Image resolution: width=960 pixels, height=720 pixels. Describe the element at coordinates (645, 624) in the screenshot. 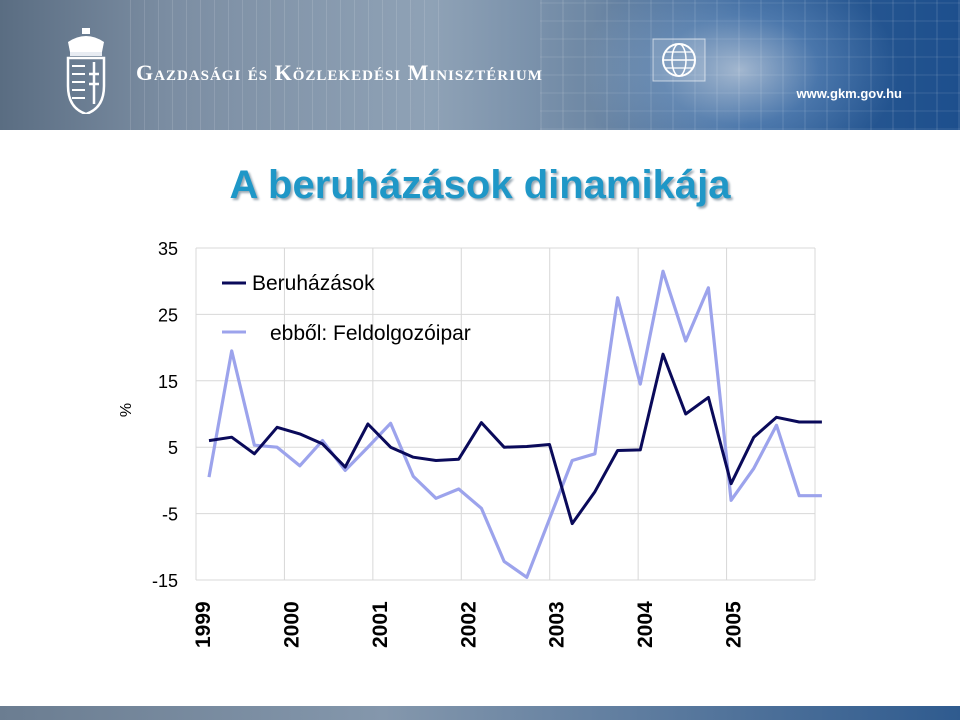

I see `x-tick-label: 2004` at that location.